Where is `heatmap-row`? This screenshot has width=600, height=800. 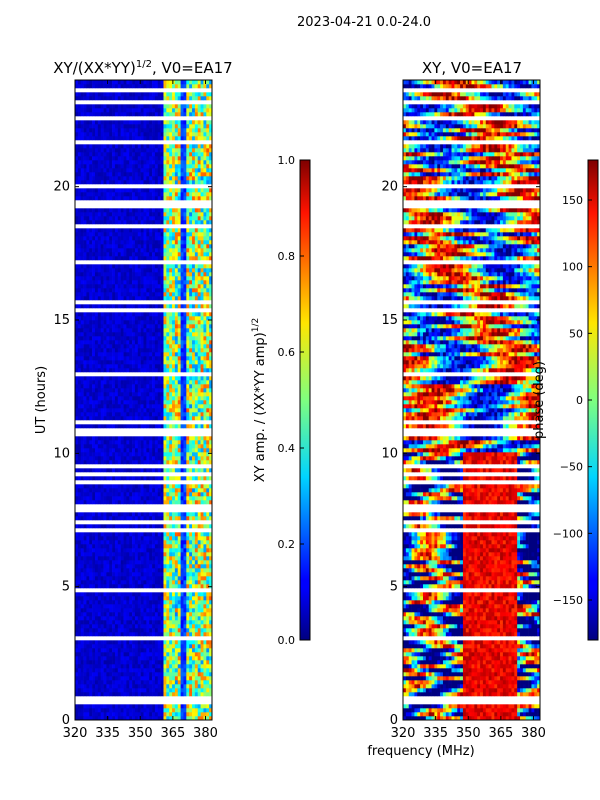 heatmap-row is located at coordinates (144, 614).